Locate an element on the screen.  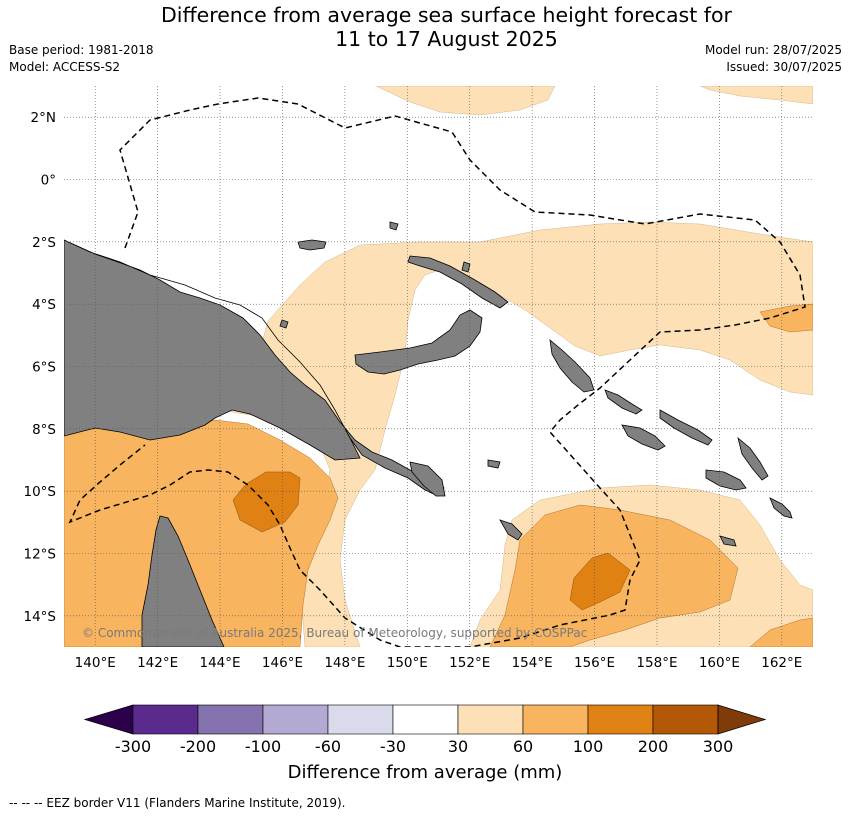
manus is located at coordinates (312, 245).